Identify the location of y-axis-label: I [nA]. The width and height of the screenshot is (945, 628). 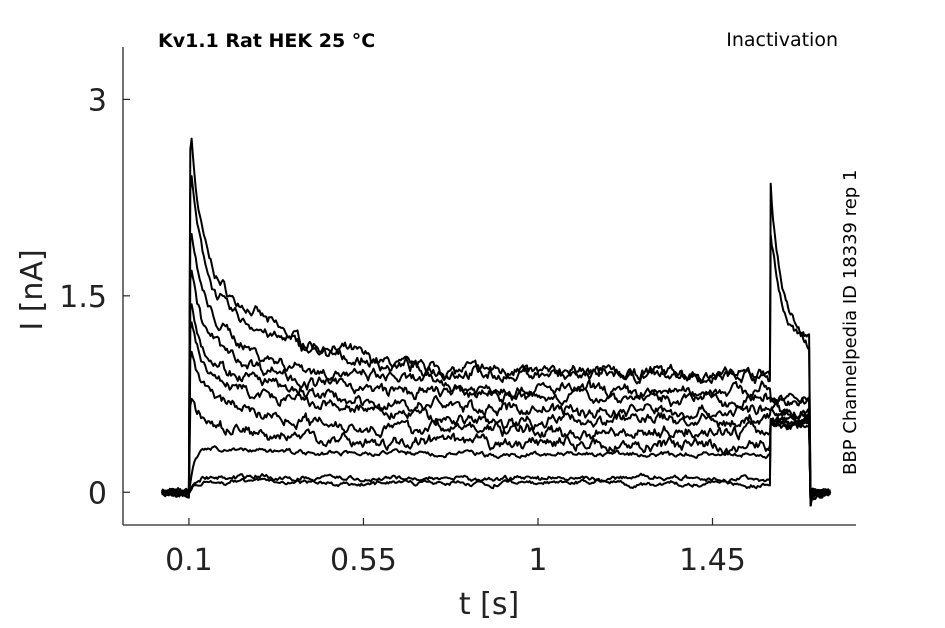
(32, 289).